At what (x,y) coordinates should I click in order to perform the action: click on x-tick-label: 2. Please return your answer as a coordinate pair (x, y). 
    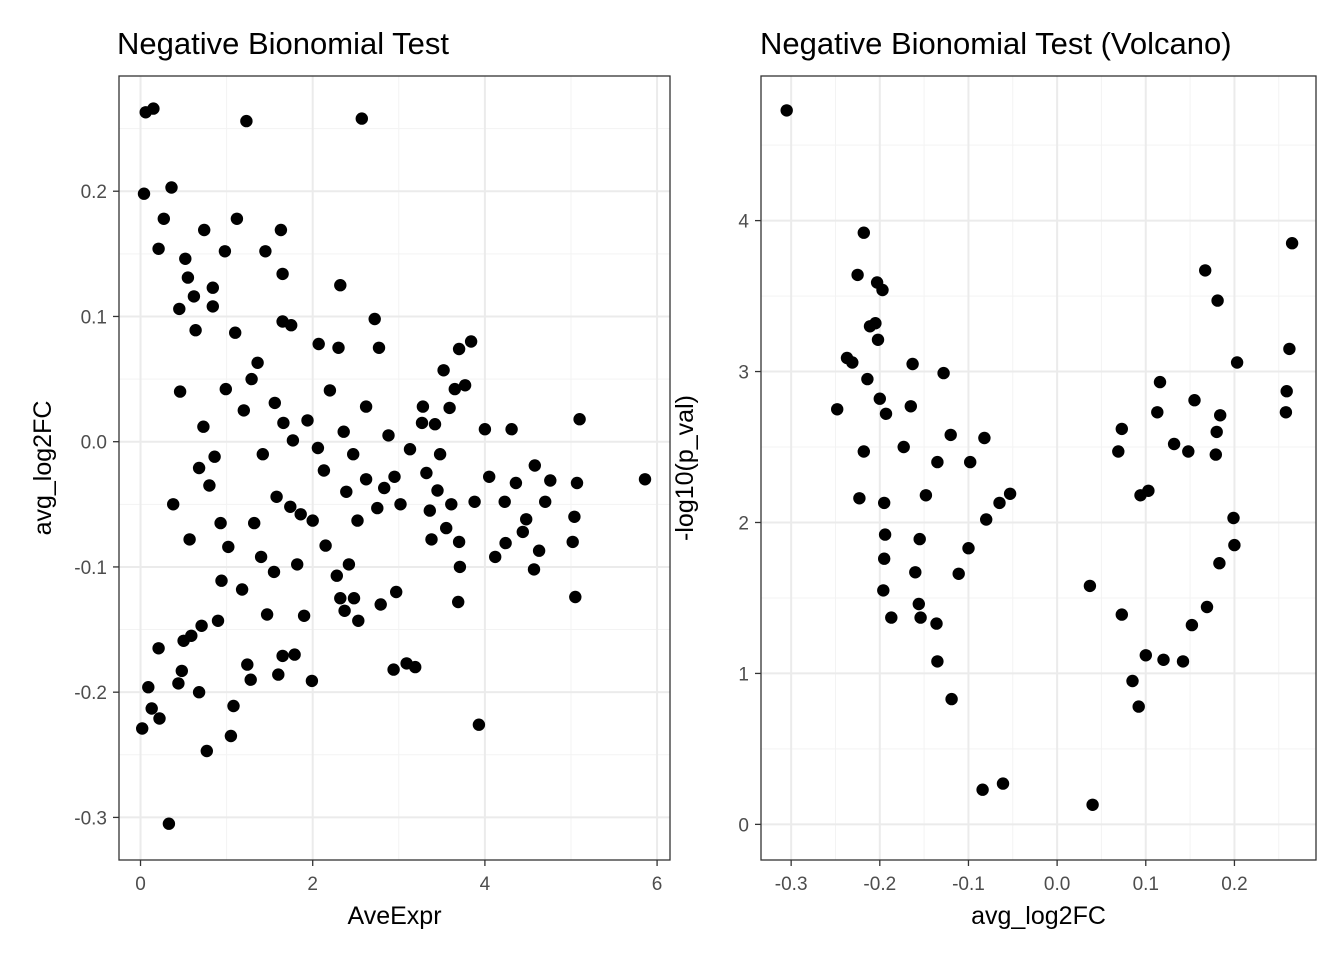
    Looking at the image, I should click on (312, 884).